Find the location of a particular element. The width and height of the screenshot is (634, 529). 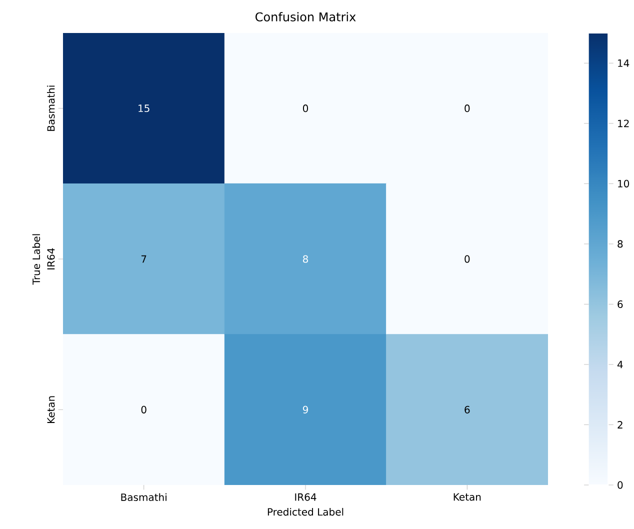

y-tick-label: IR64 is located at coordinates (51, 259).